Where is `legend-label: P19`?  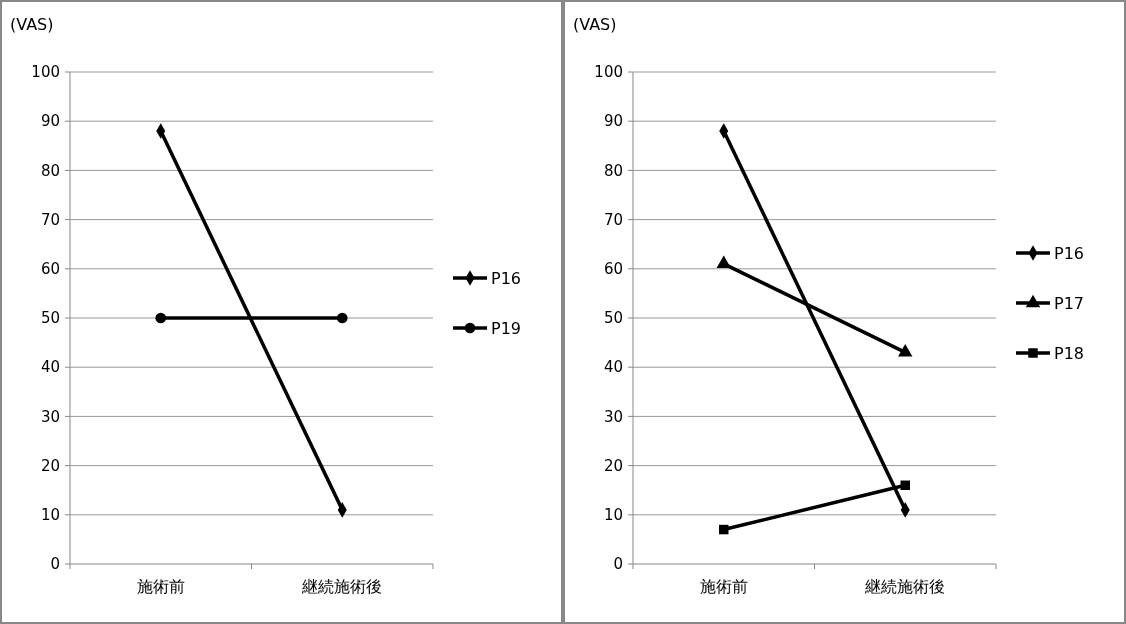
legend-label: P19 is located at coordinates (506, 328).